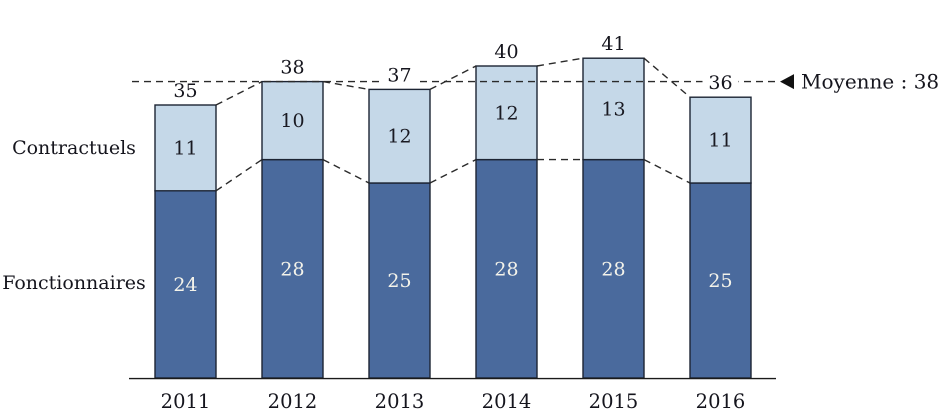  Describe the element at coordinates (506, 113) in the screenshot. I see `value-label-contractuels-2014: 12` at that location.